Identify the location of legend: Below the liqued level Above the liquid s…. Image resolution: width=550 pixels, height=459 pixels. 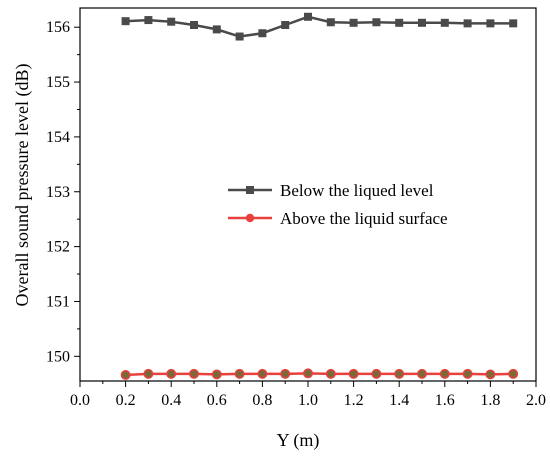
(338, 204).